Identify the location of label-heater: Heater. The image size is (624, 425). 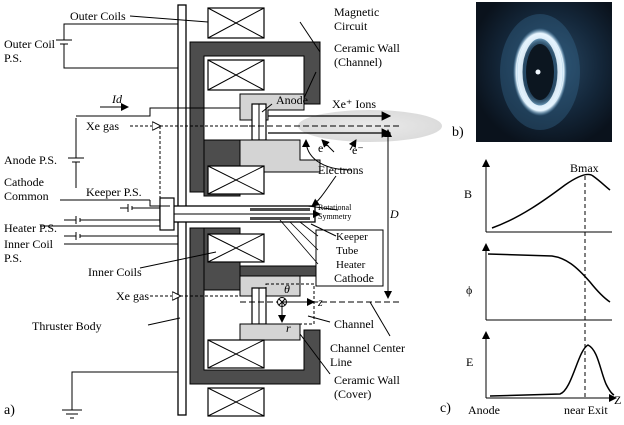
(351, 265).